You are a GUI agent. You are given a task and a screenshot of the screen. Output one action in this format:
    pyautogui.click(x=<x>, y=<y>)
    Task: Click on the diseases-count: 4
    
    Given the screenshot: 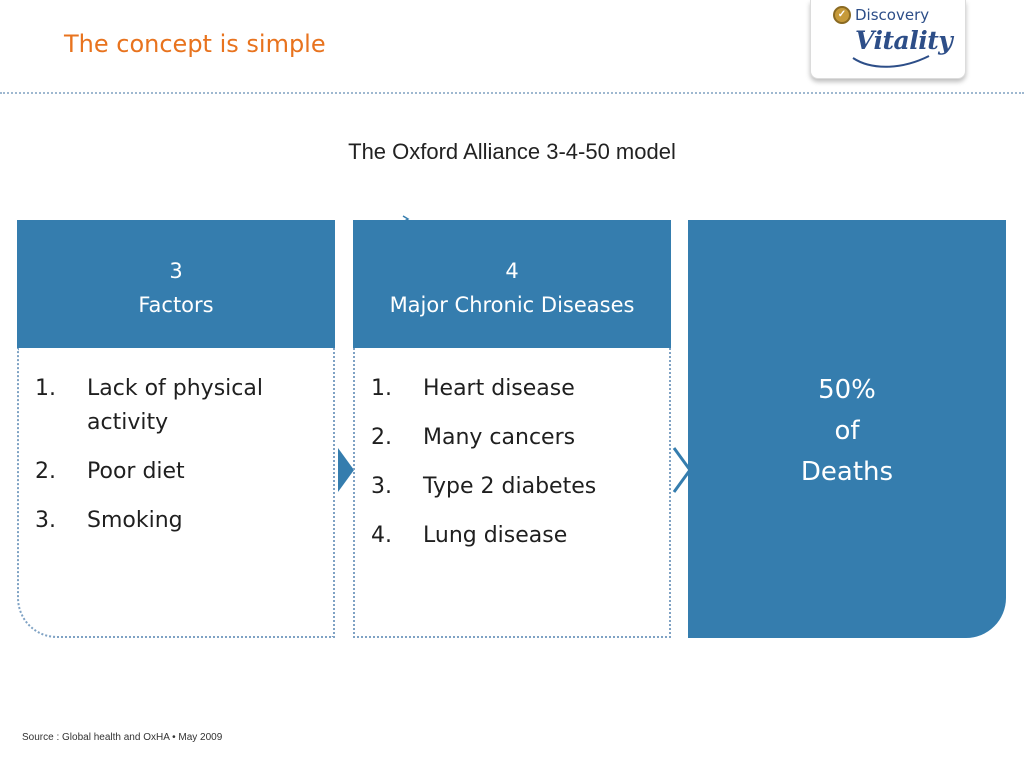 What is the action you would take?
    pyautogui.click(x=512, y=271)
    